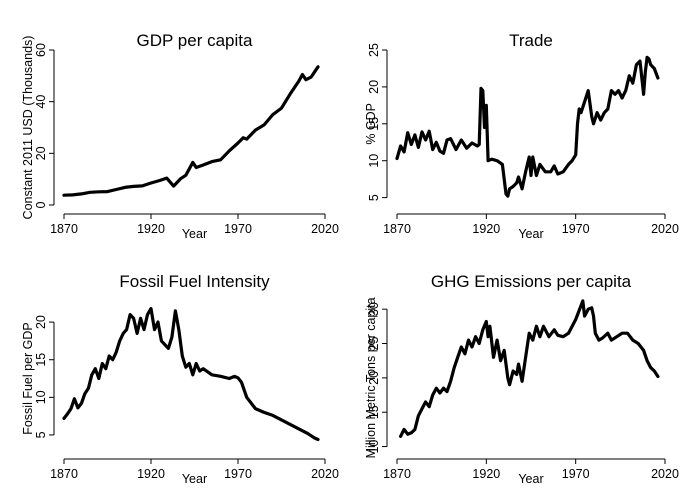  What do you see at coordinates (28, 128) in the screenshot?
I see `gdp-per-capita-y-axis-label: Constant 2011 USD (Thousands)` at bounding box center [28, 128].